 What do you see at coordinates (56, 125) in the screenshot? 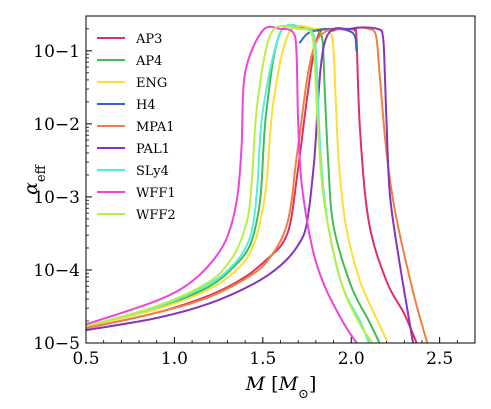
I see `y-tick-label: 10−2` at bounding box center [56, 125].